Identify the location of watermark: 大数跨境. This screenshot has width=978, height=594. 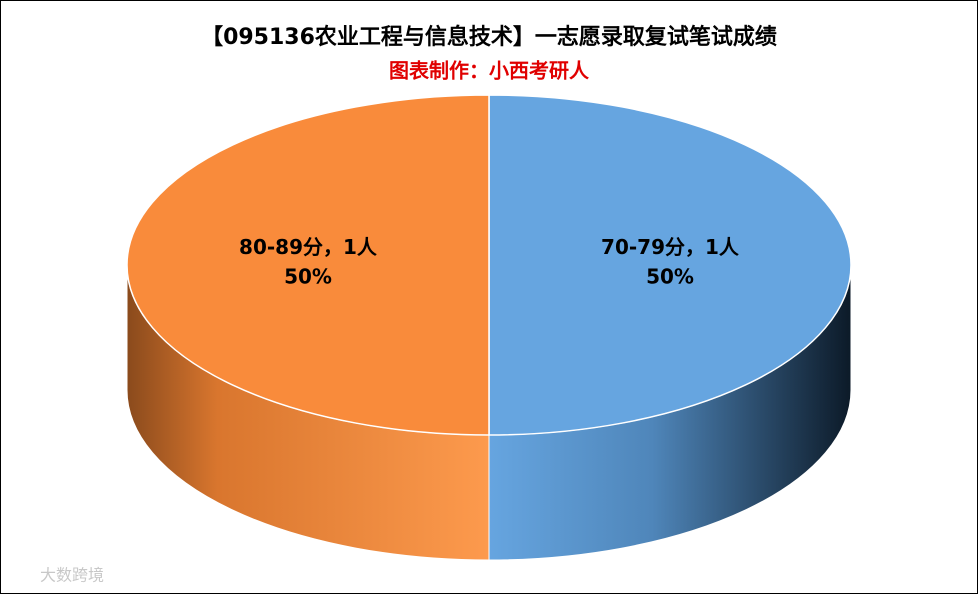
(72, 575).